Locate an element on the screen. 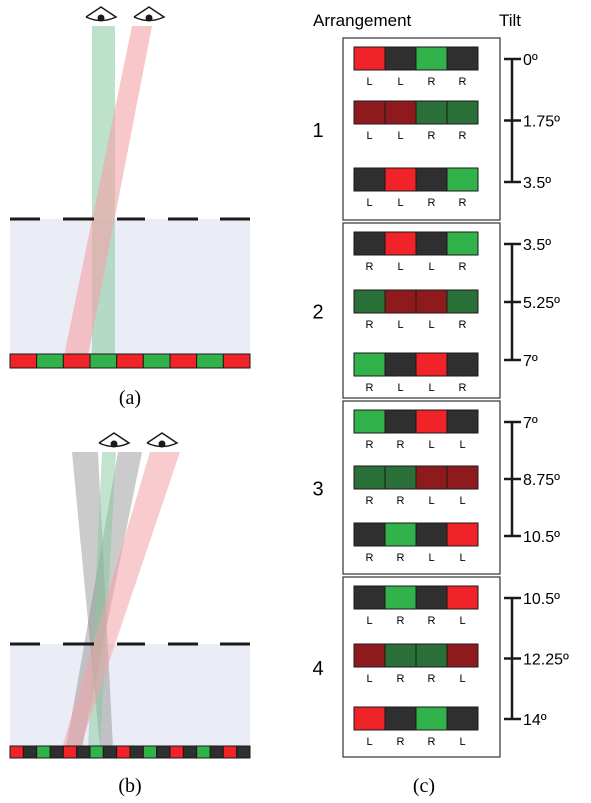 Image resolution: width=591 pixels, height=803 pixels. arrangement-group: 4 L R R L L R R L L R R L 10.5º 12.25º 14º is located at coordinates (440, 667).